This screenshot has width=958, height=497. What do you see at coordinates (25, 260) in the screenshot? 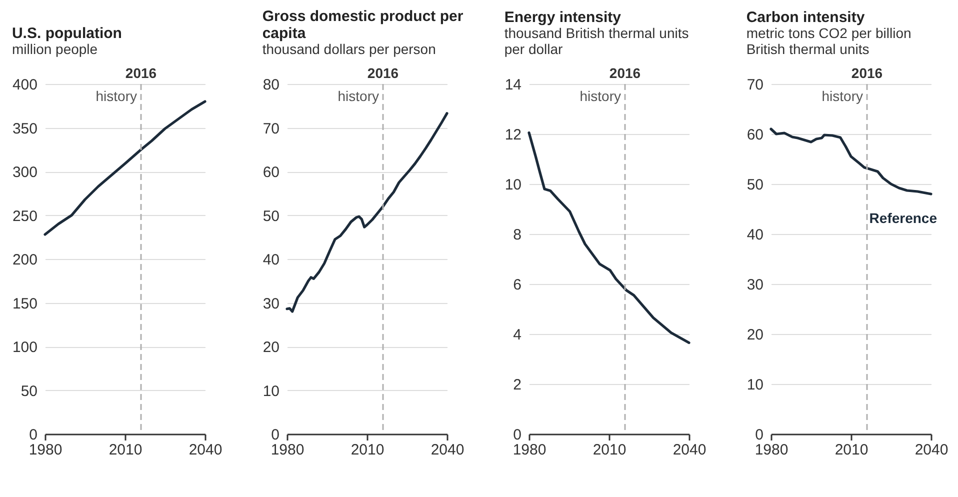
I see `y-tick-label: 200` at bounding box center [25, 260].